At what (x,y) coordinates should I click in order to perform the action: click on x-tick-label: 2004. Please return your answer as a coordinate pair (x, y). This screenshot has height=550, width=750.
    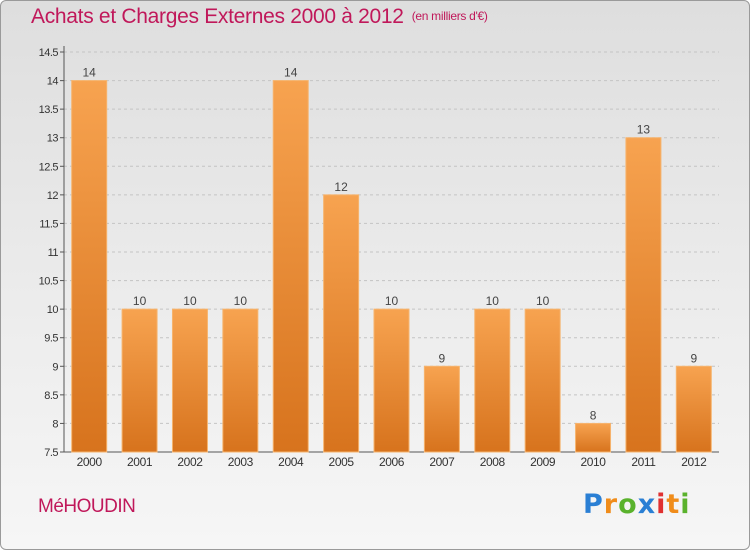
    Looking at the image, I should click on (291, 462).